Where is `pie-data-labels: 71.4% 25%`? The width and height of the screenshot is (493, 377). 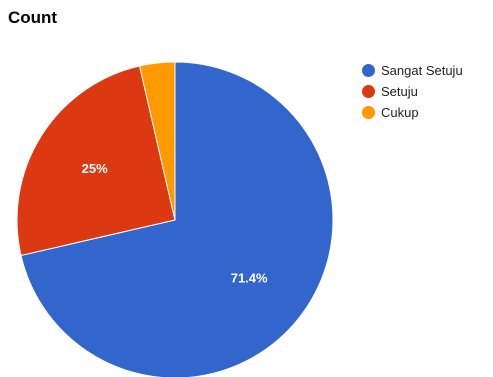
pie-data-labels: 71.4% 25% is located at coordinates (175, 223).